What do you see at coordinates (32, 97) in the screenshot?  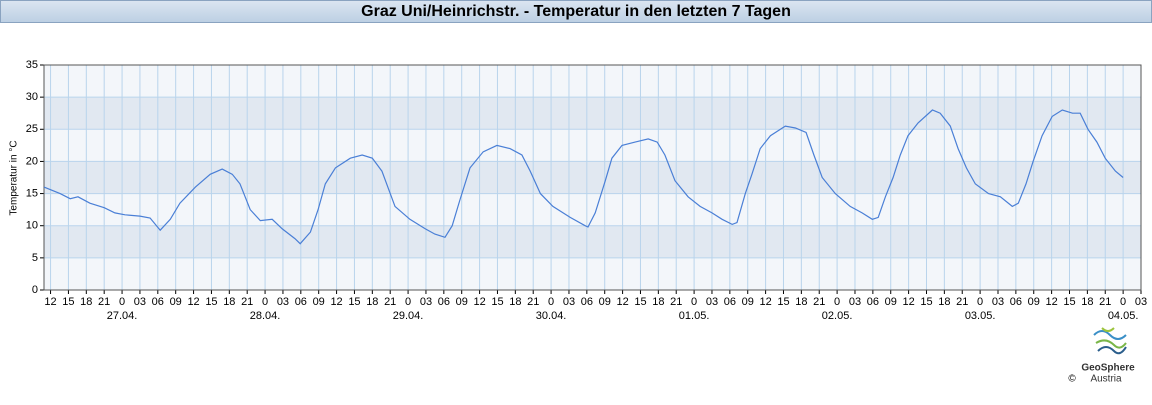 I see `y-tick-label: 30` at bounding box center [32, 97].